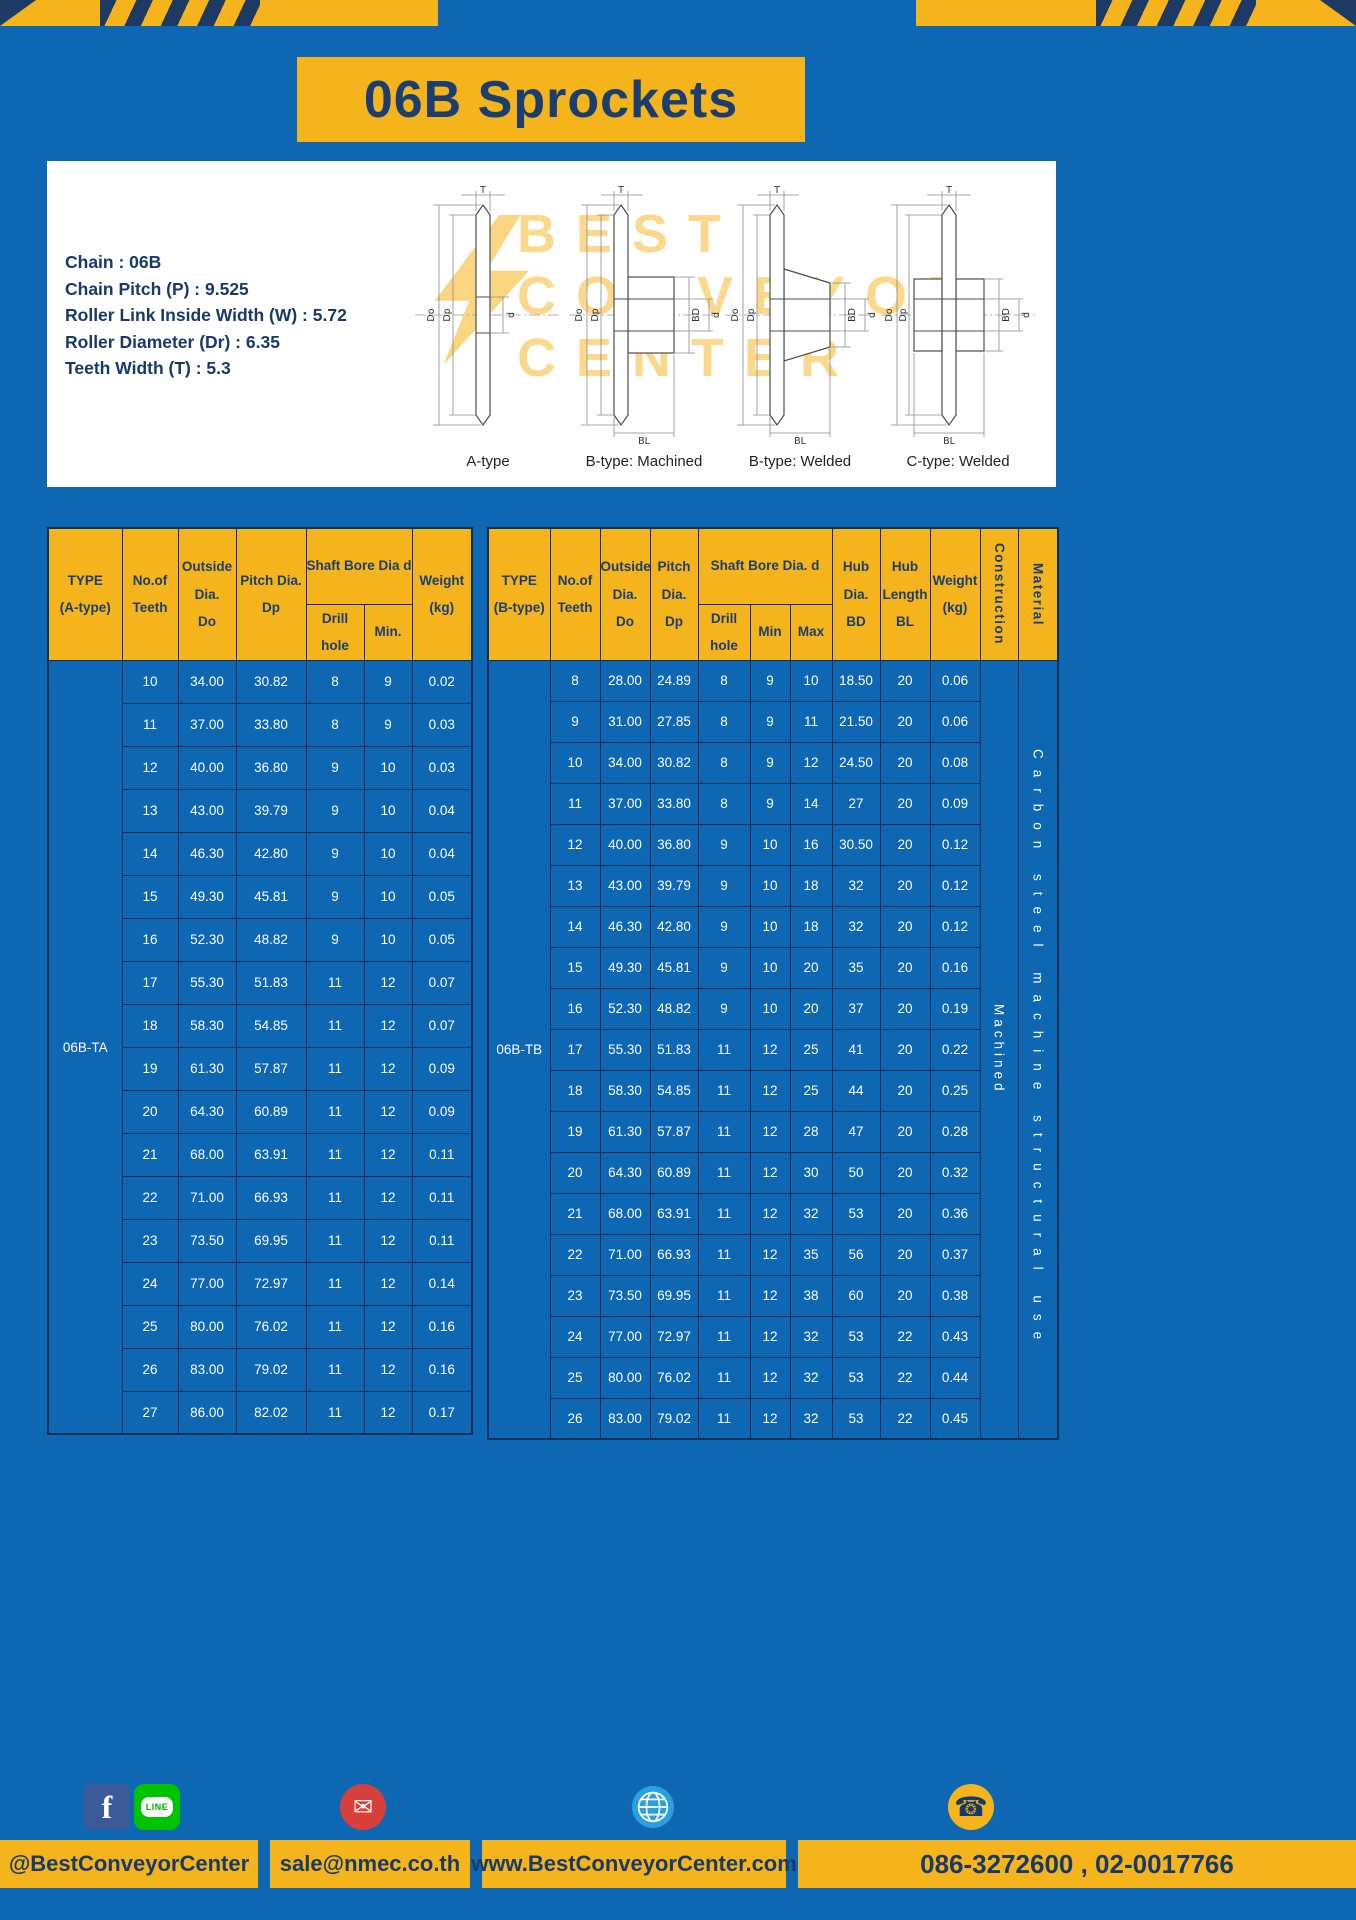 The image size is (1356, 1920). Describe the element at coordinates (955, 803) in the screenshot. I see `table-cell: 0.09` at that location.